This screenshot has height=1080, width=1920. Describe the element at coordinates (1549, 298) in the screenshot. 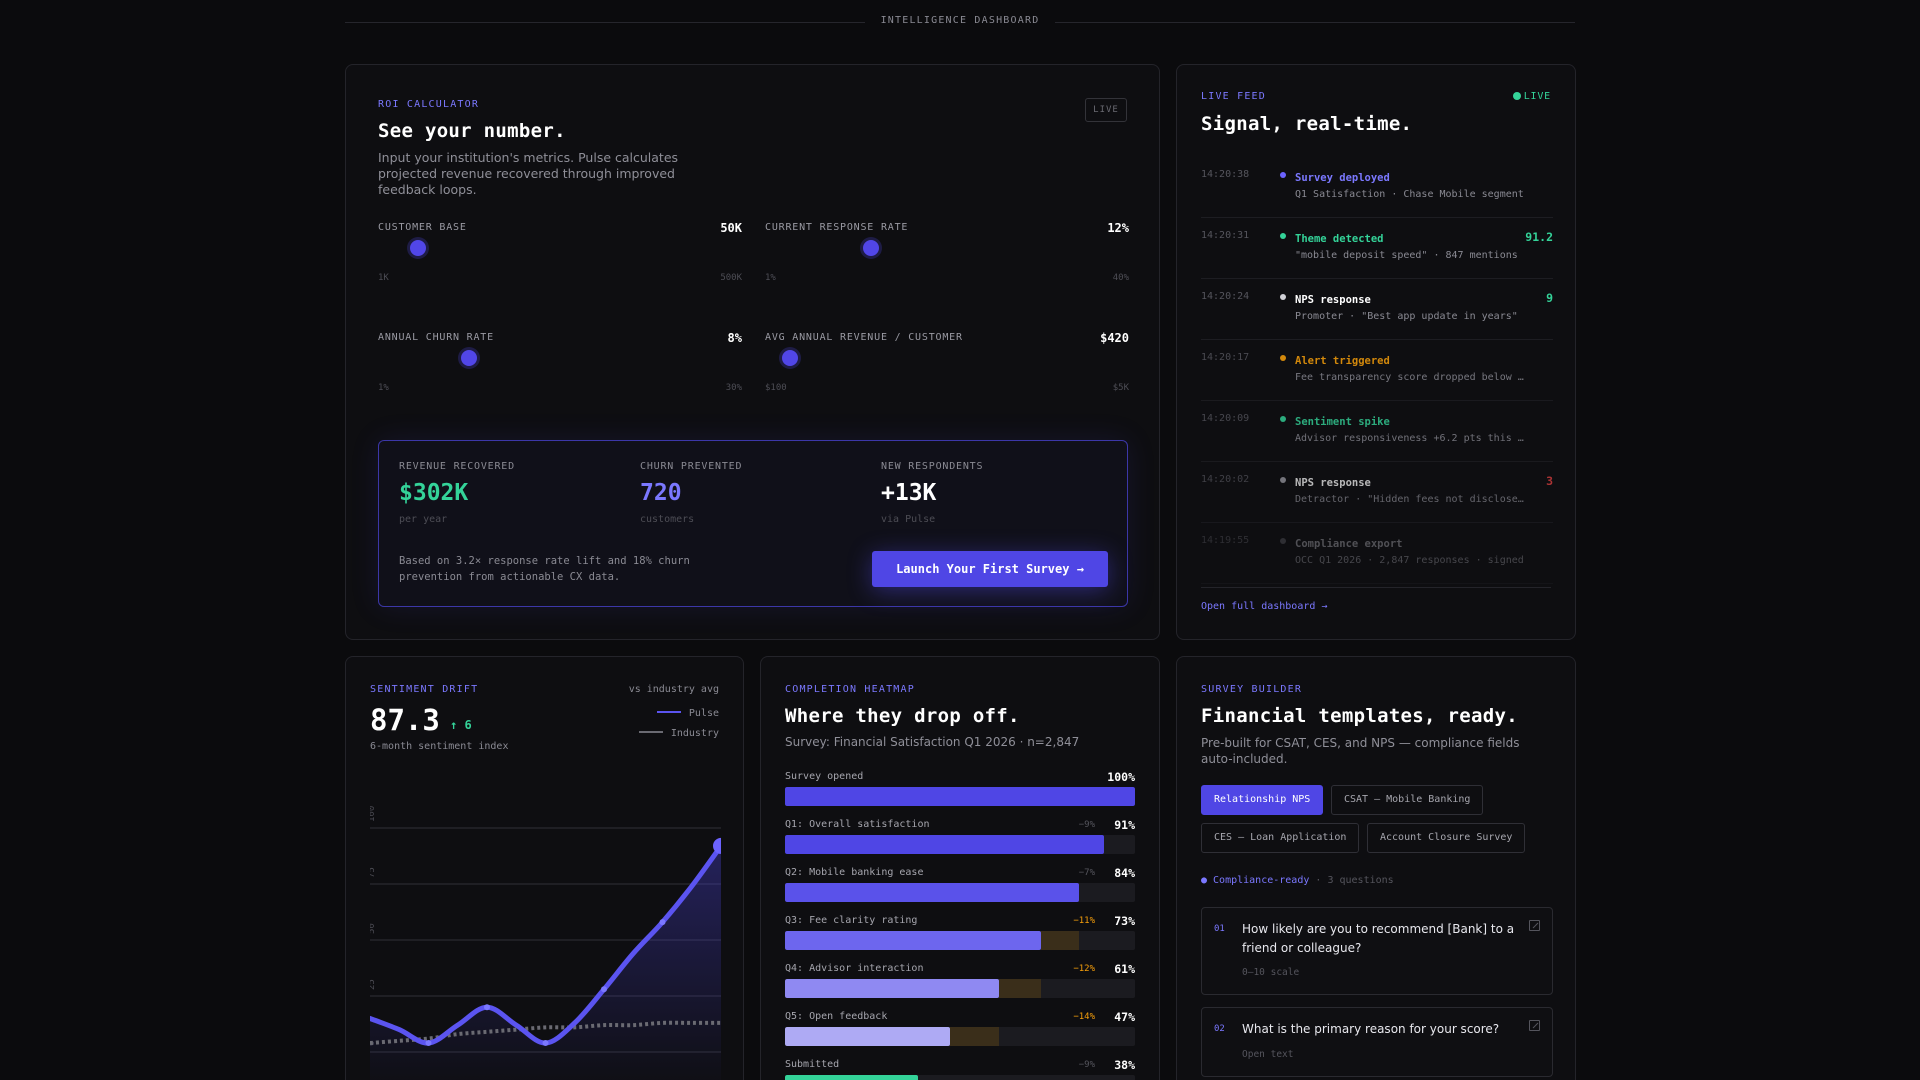

I see `feed-score: 9` at that location.